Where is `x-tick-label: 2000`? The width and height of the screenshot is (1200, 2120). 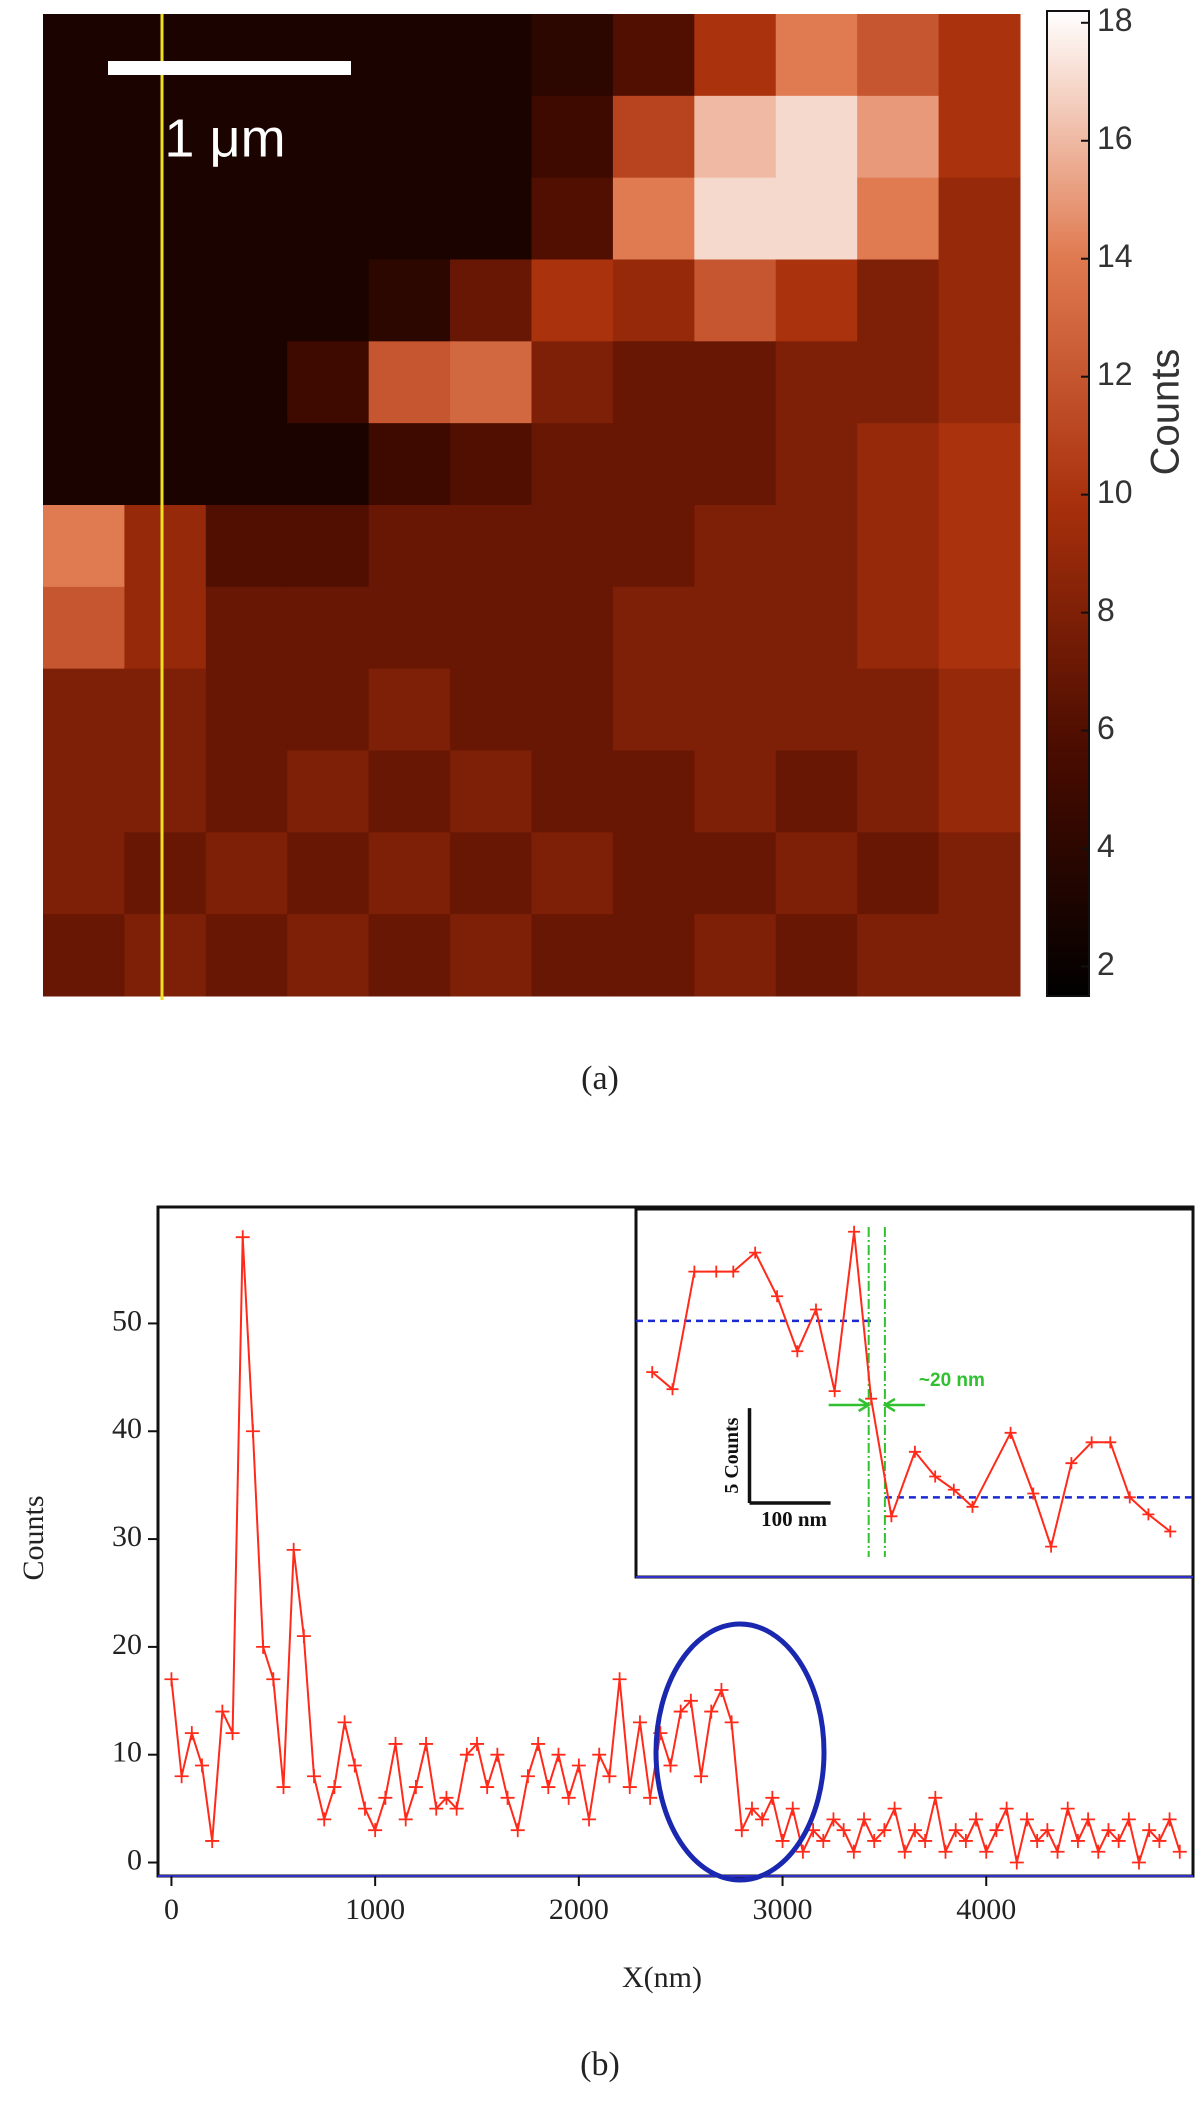 x-tick-label: 2000 is located at coordinates (579, 1909).